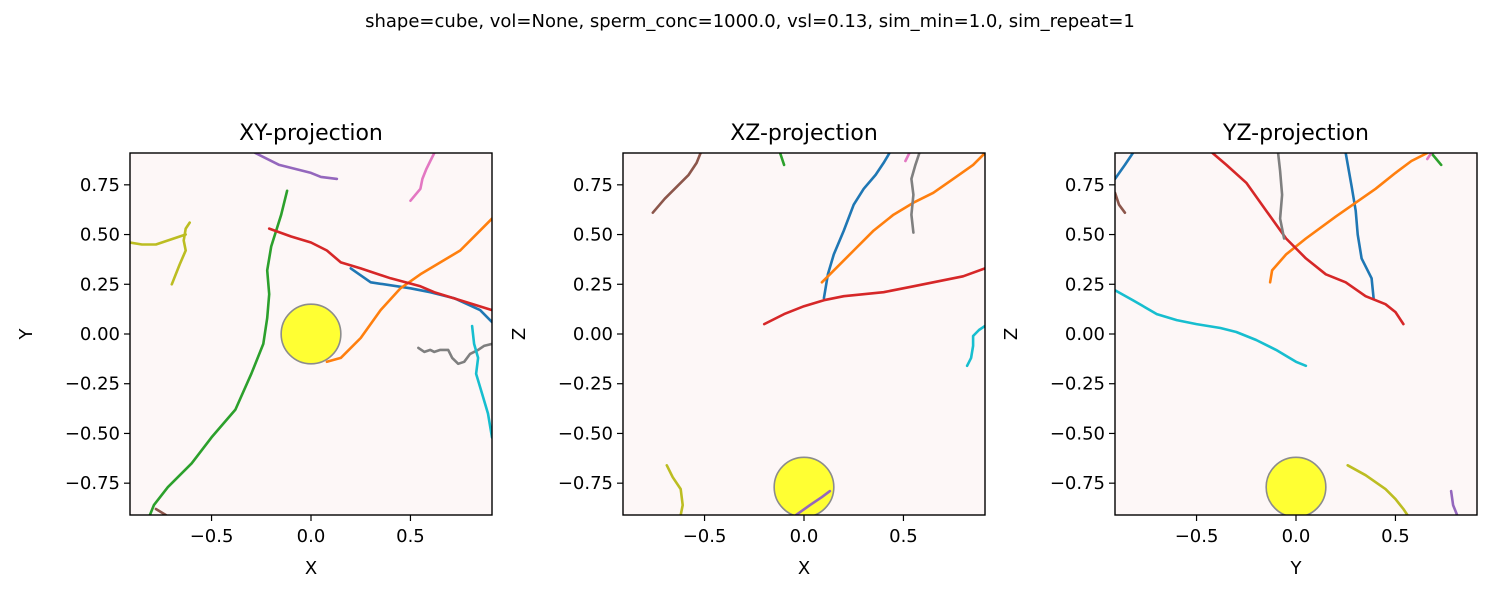  Describe the element at coordinates (311, 133) in the screenshot. I see `panel-title: XY-projection` at that location.